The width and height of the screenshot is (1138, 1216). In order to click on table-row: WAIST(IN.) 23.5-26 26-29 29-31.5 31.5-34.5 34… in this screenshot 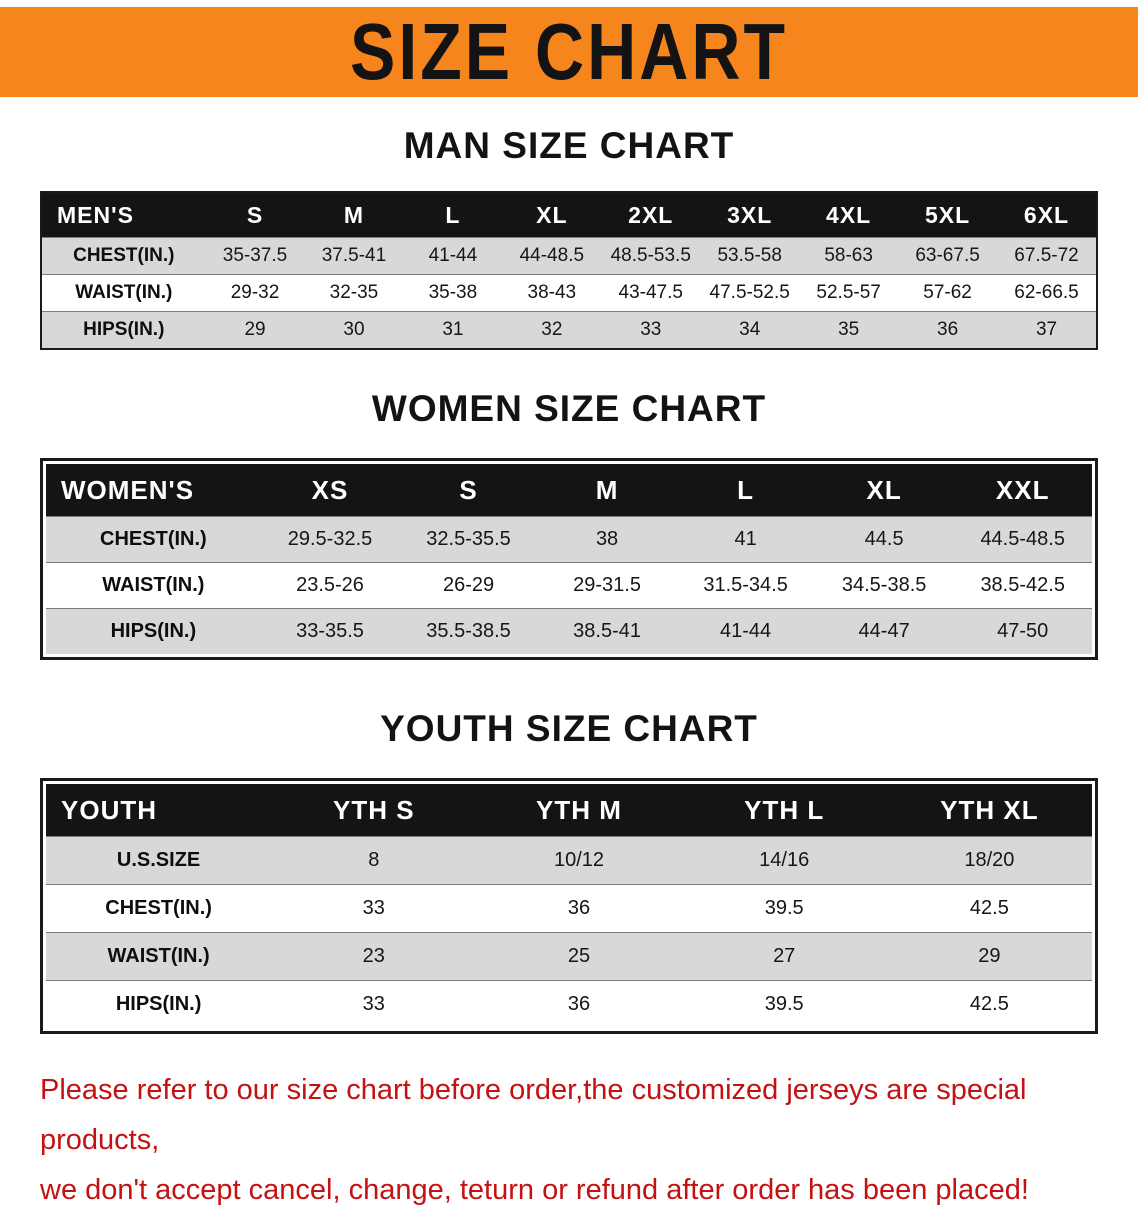, I will do `click(569, 585)`.